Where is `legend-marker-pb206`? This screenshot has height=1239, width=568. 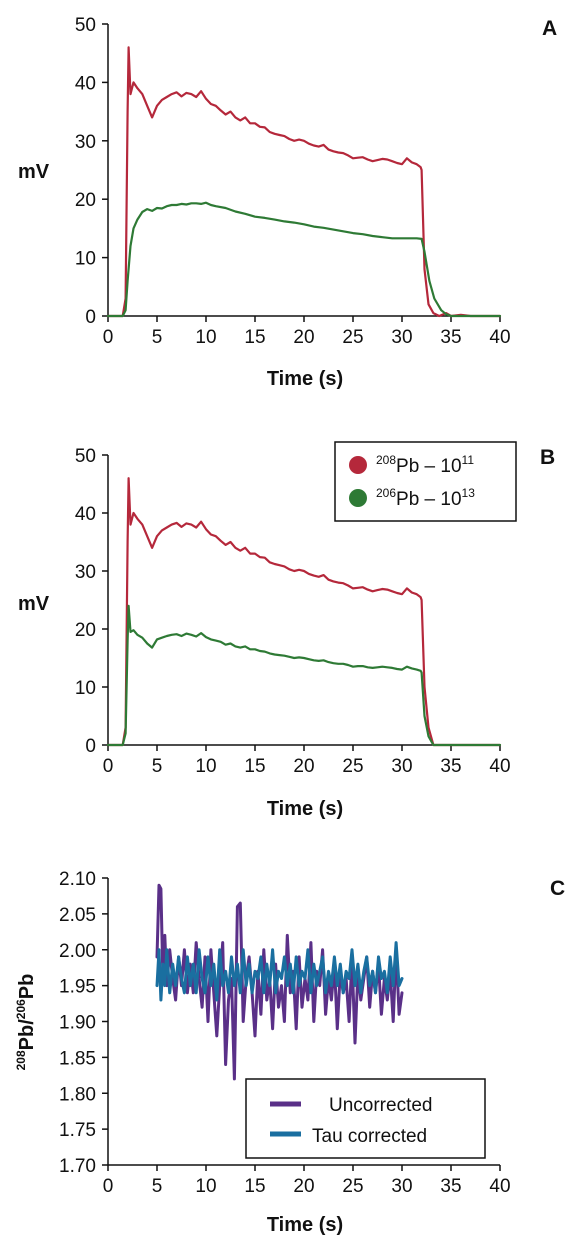 legend-marker-pb206 is located at coordinates (358, 498).